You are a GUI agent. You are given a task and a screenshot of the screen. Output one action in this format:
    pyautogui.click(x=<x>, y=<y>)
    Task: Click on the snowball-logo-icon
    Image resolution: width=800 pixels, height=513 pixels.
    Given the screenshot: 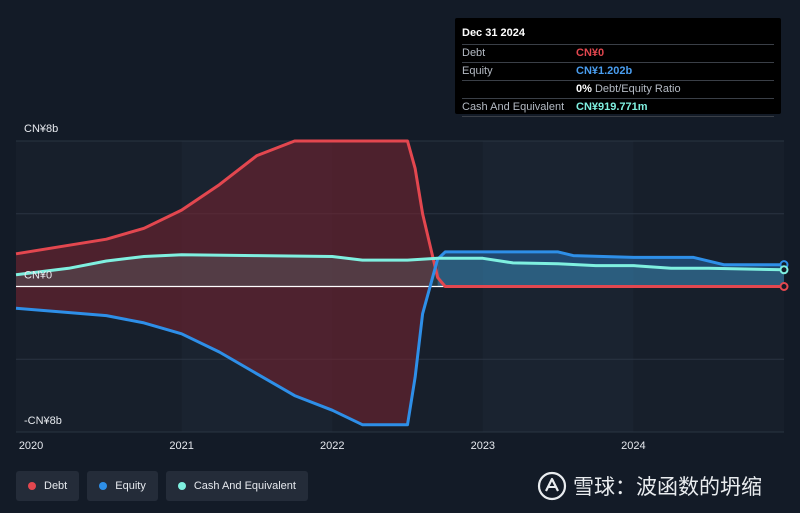 What is the action you would take?
    pyautogui.click(x=552, y=486)
    